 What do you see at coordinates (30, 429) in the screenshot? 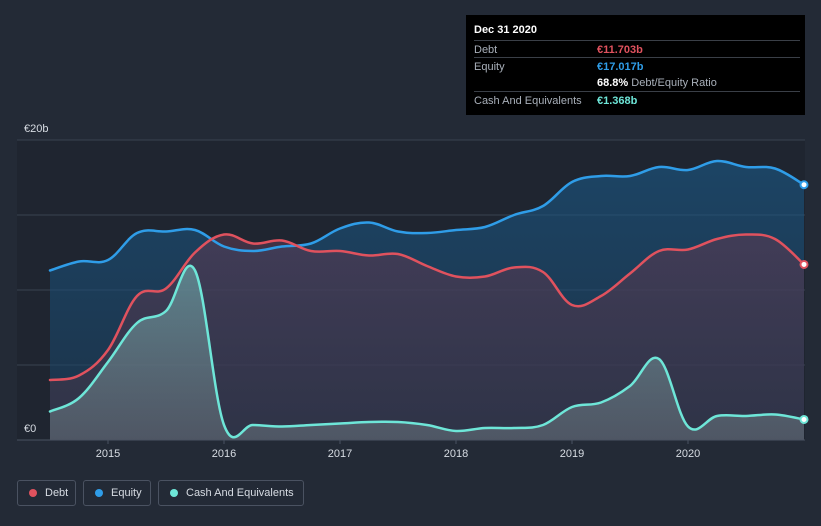
I see `y-tick-label: €0` at bounding box center [30, 429].